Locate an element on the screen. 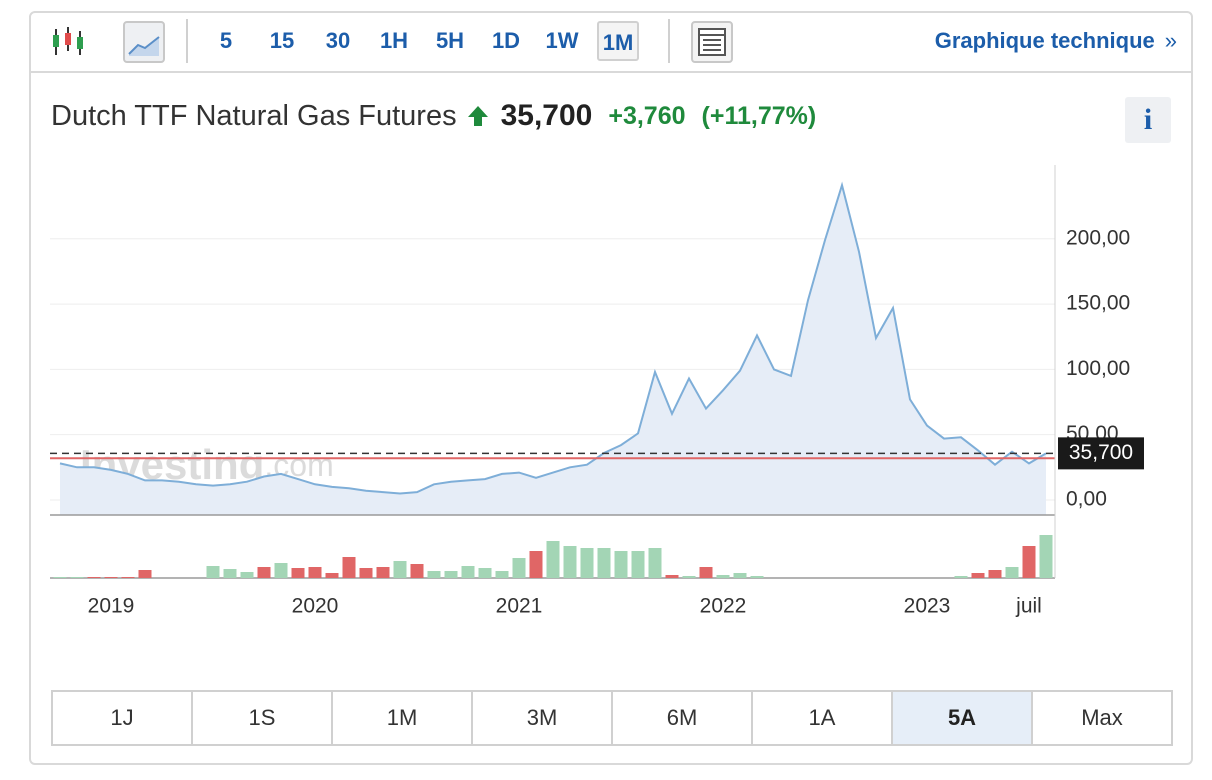 The image size is (1212, 780). range-button: 6M is located at coordinates (683, 718).